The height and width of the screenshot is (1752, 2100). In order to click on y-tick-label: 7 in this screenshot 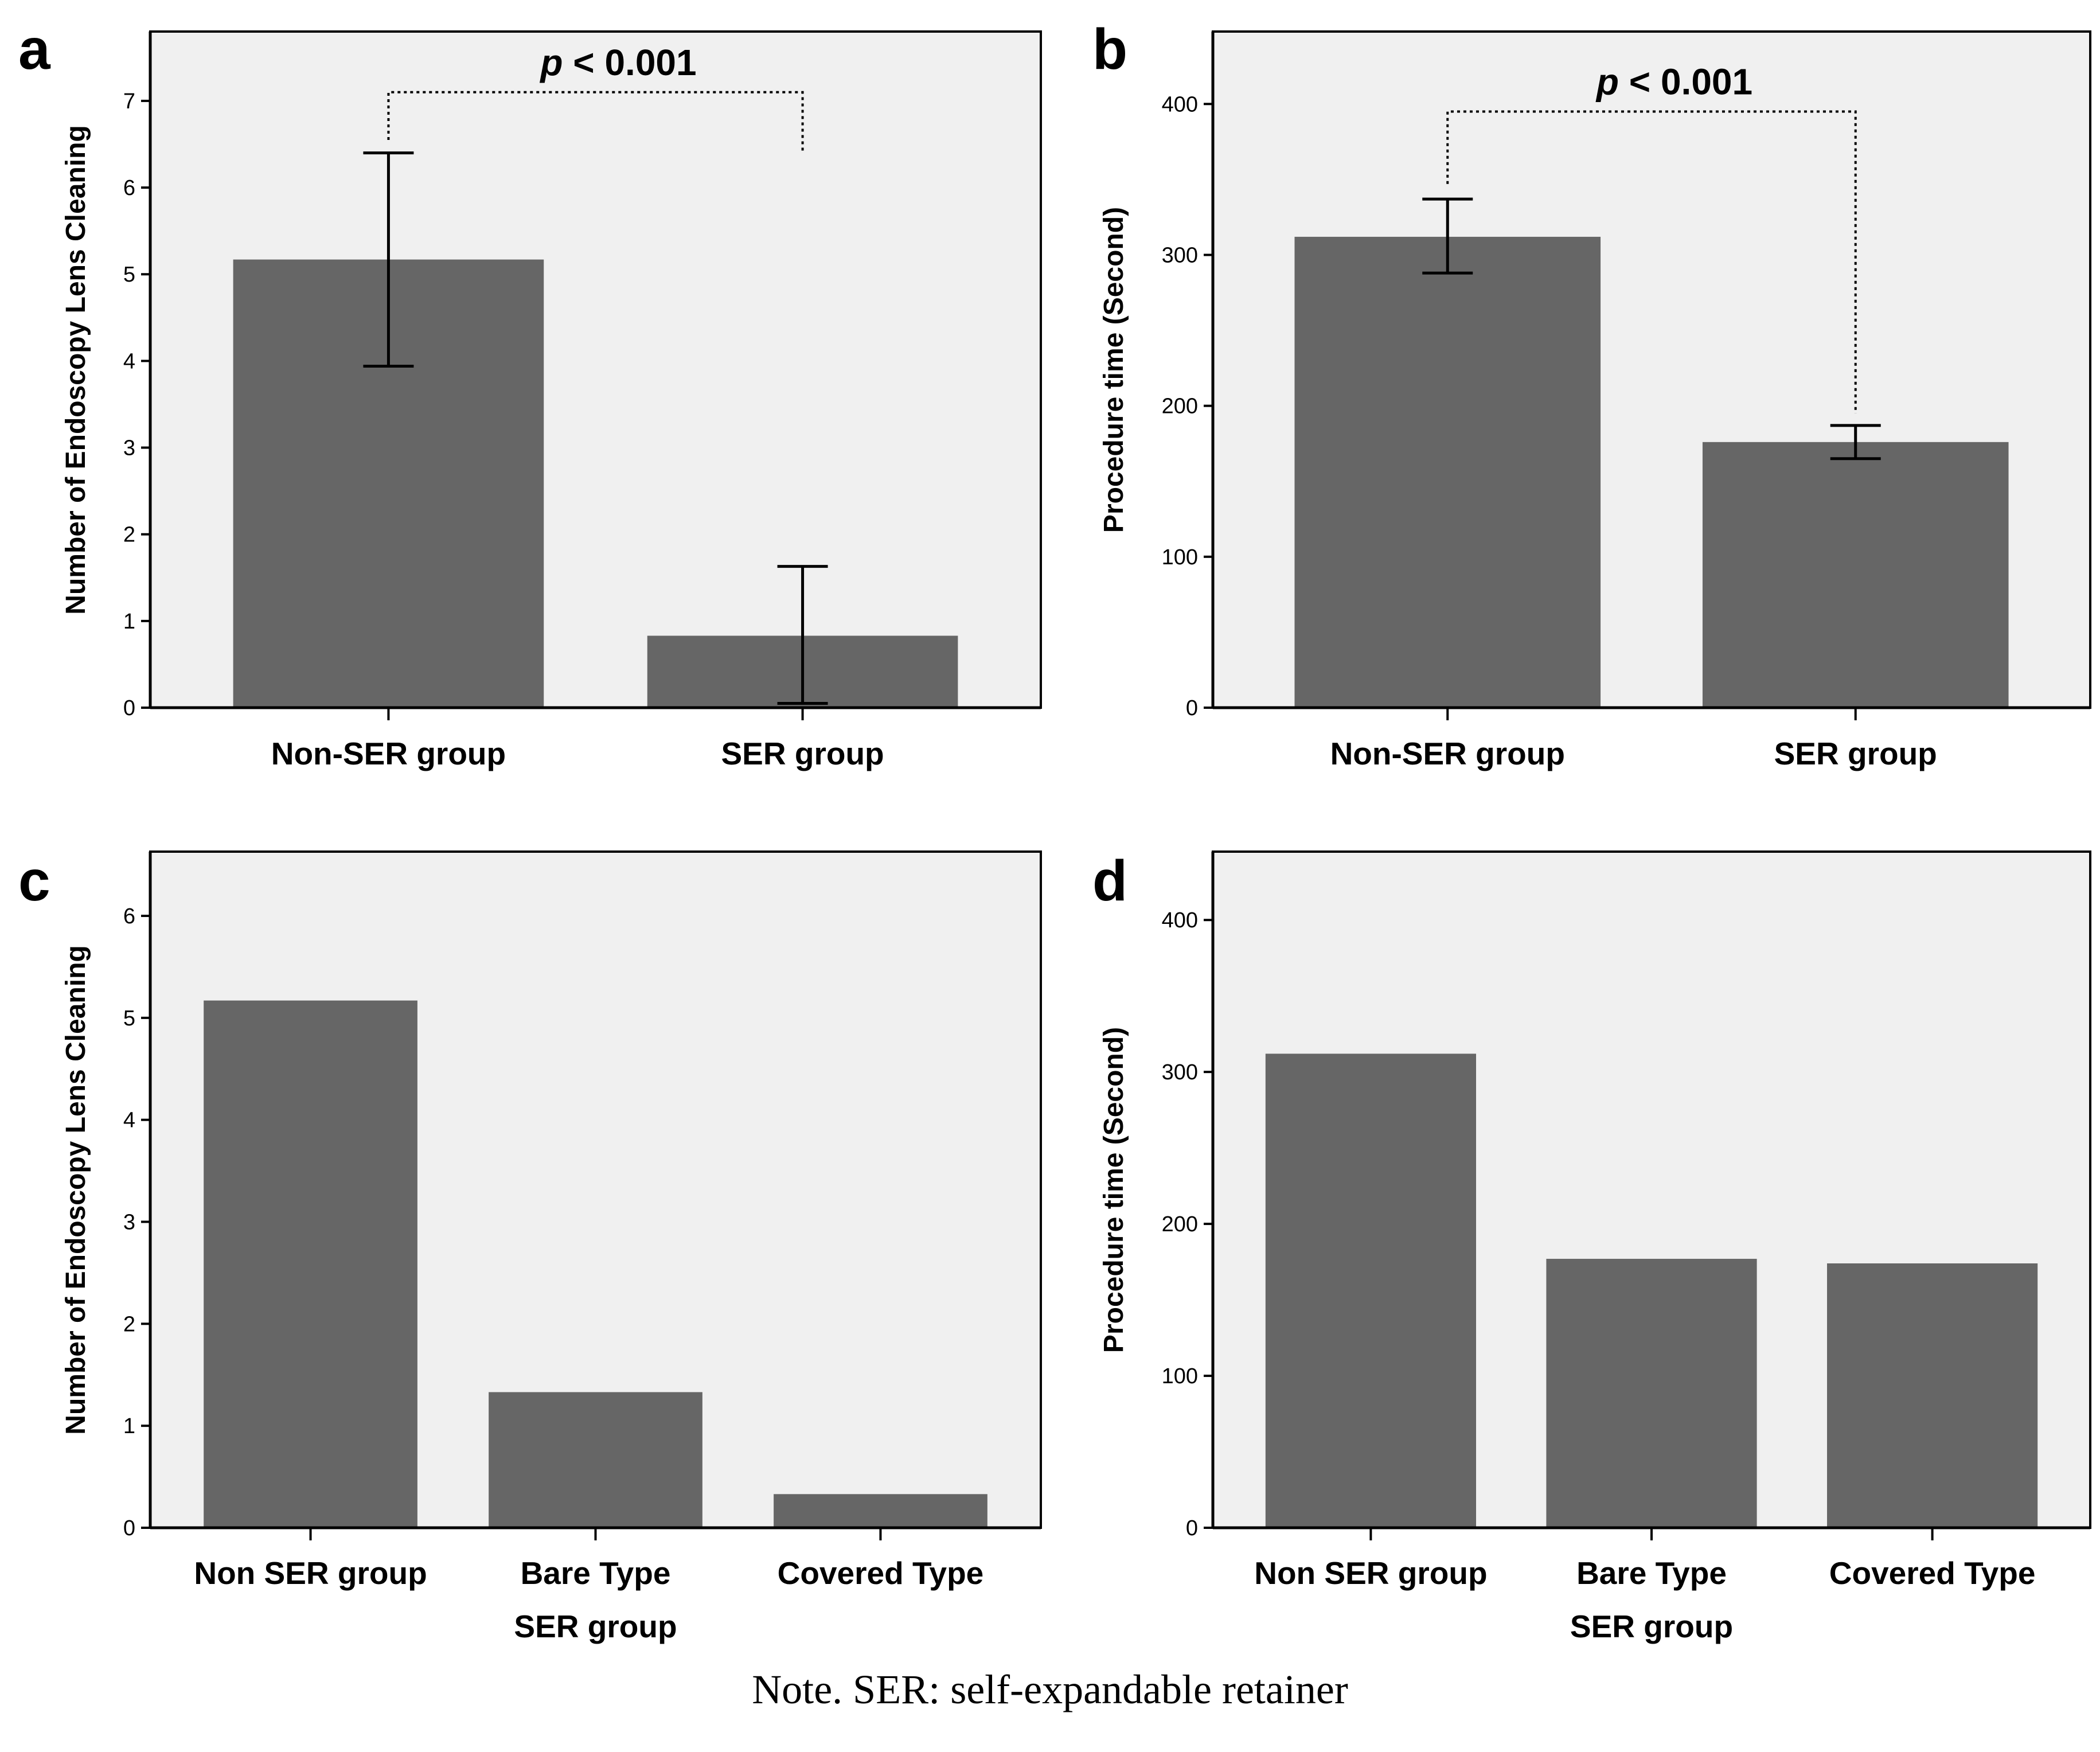, I will do `click(129, 101)`.